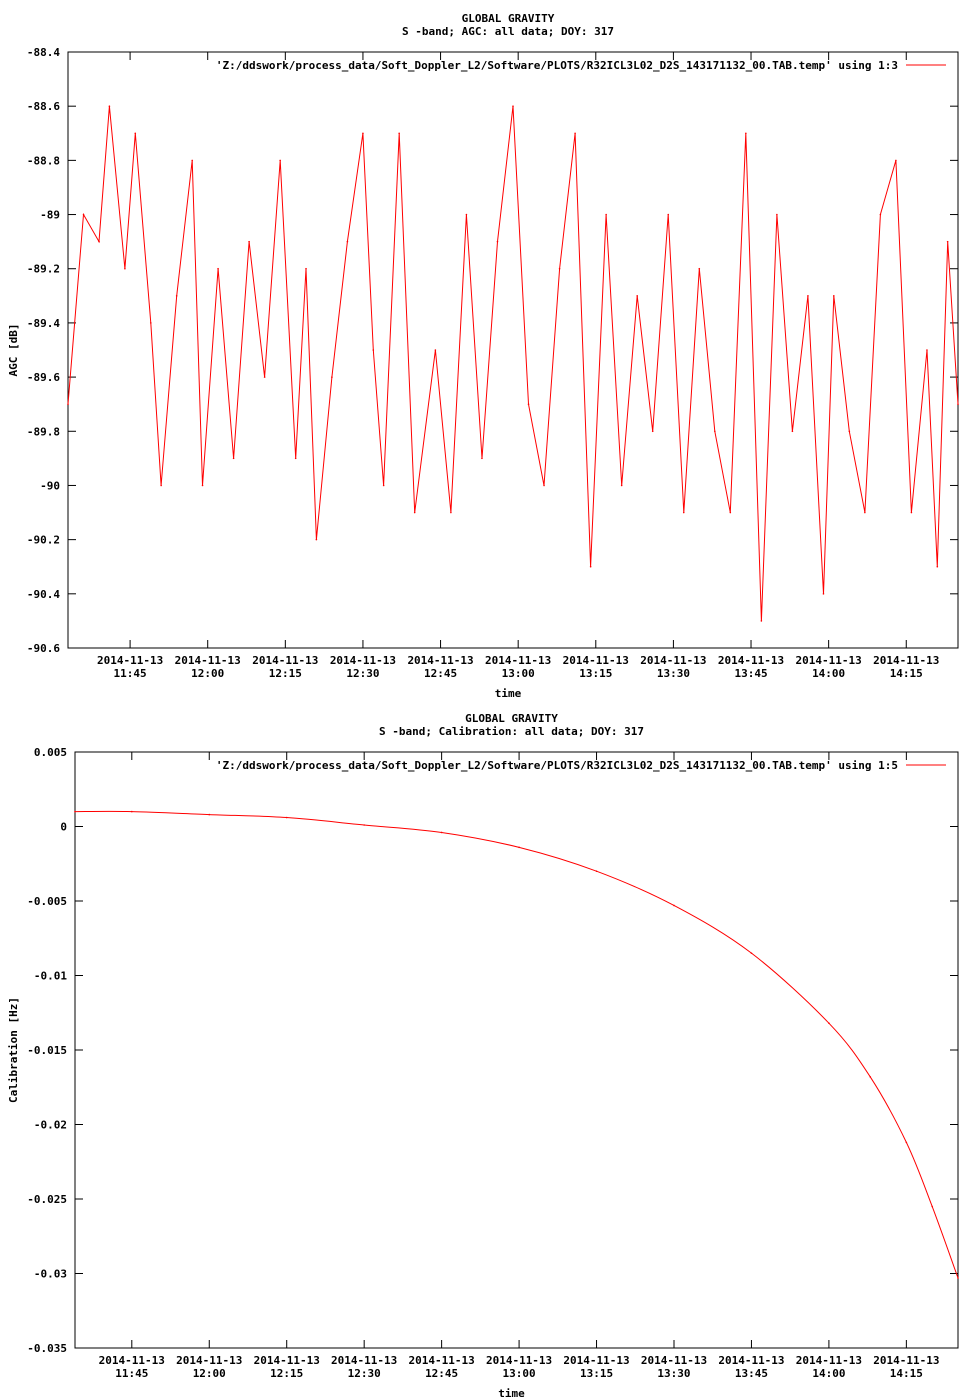  What do you see at coordinates (43, 106) in the screenshot?
I see `y-tick-label: -88.6` at bounding box center [43, 106].